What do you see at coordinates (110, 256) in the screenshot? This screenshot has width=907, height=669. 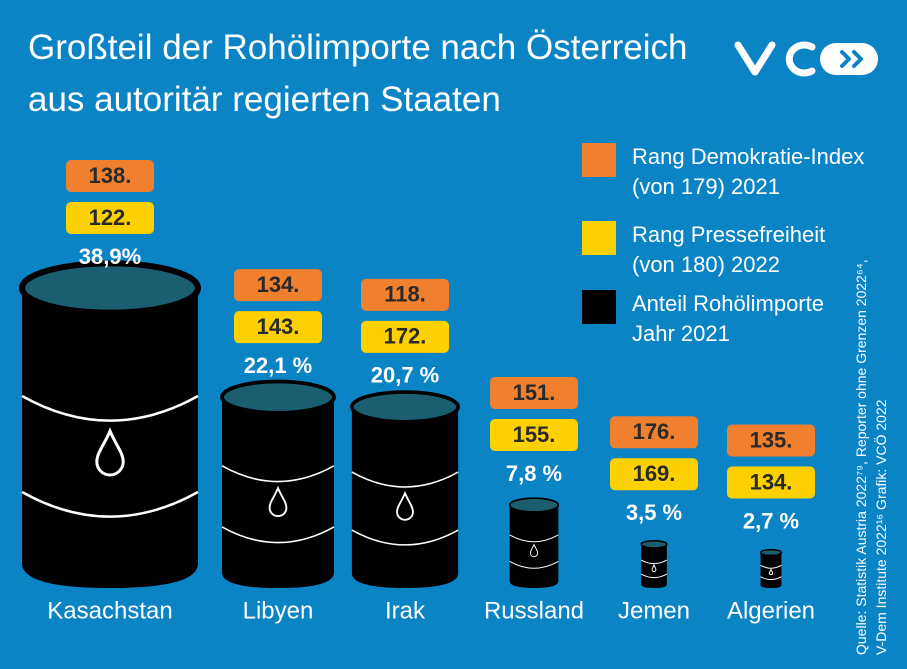 I see `share-label: 38,9%` at bounding box center [110, 256].